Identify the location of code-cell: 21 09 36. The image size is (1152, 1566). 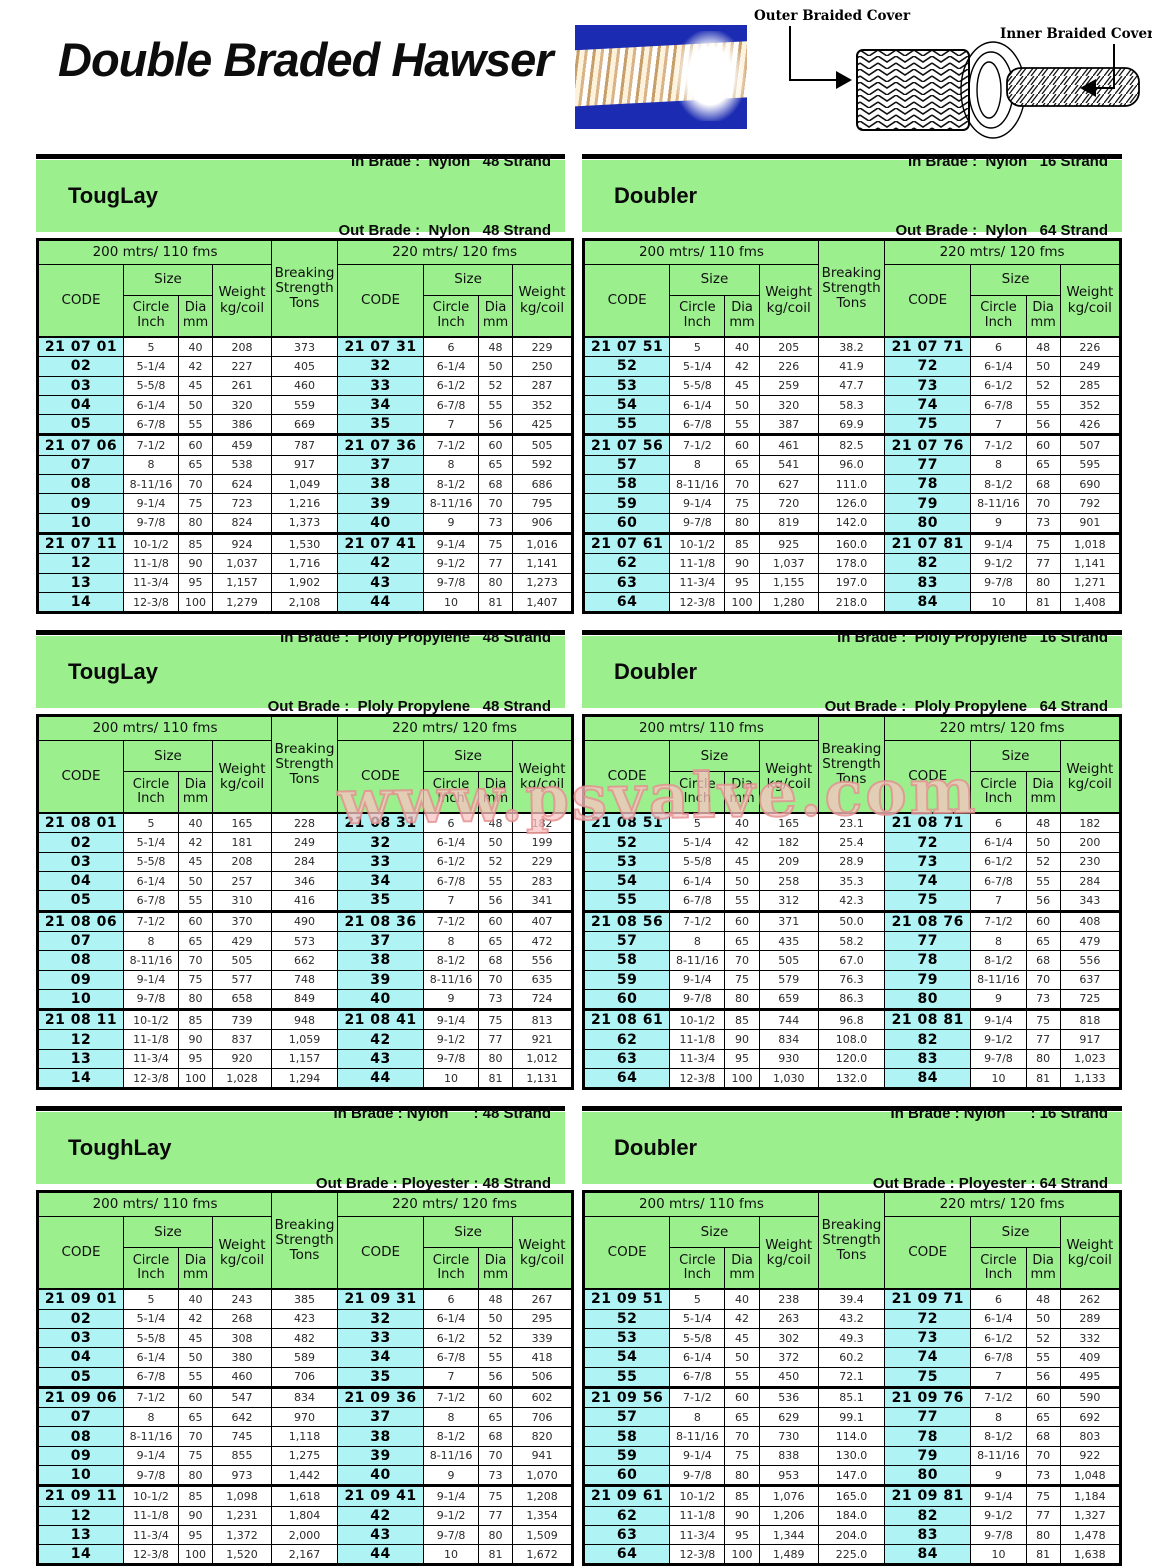
(381, 1397).